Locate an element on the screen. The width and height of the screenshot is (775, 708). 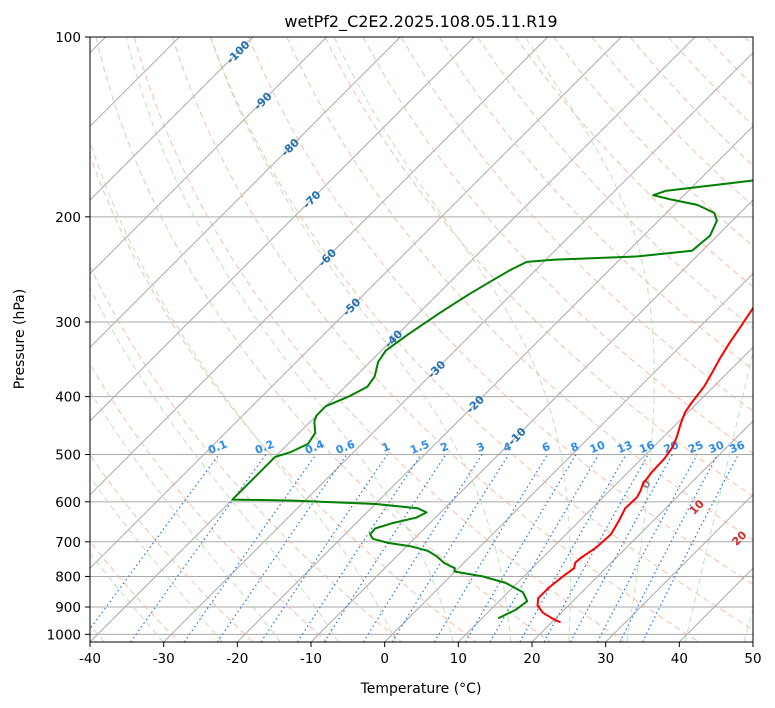
chart-title: wetPf2_C2E2.2025.108.05.11.R19 is located at coordinates (420, 22).